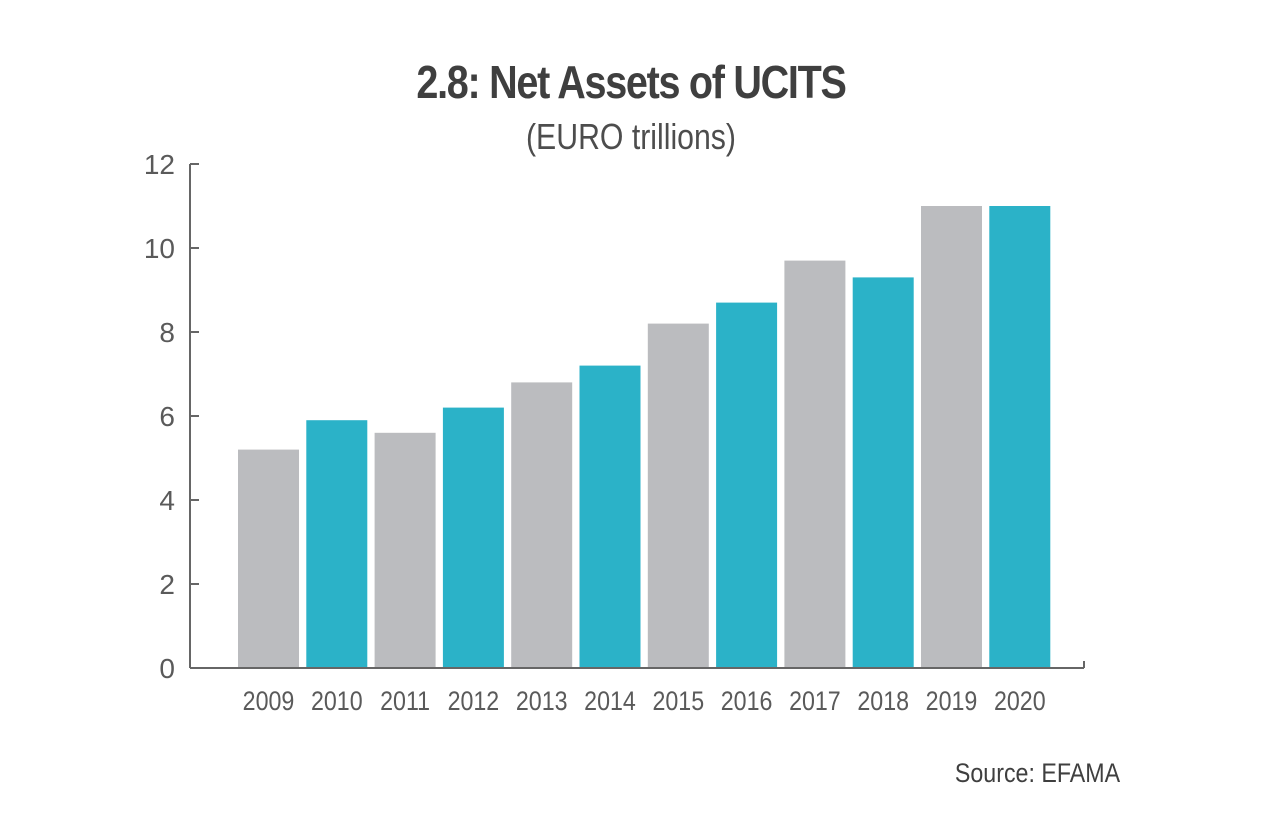 The height and width of the screenshot is (831, 1280). Describe the element at coordinates (405, 701) in the screenshot. I see `x-tick-label-2011: 2011` at that location.